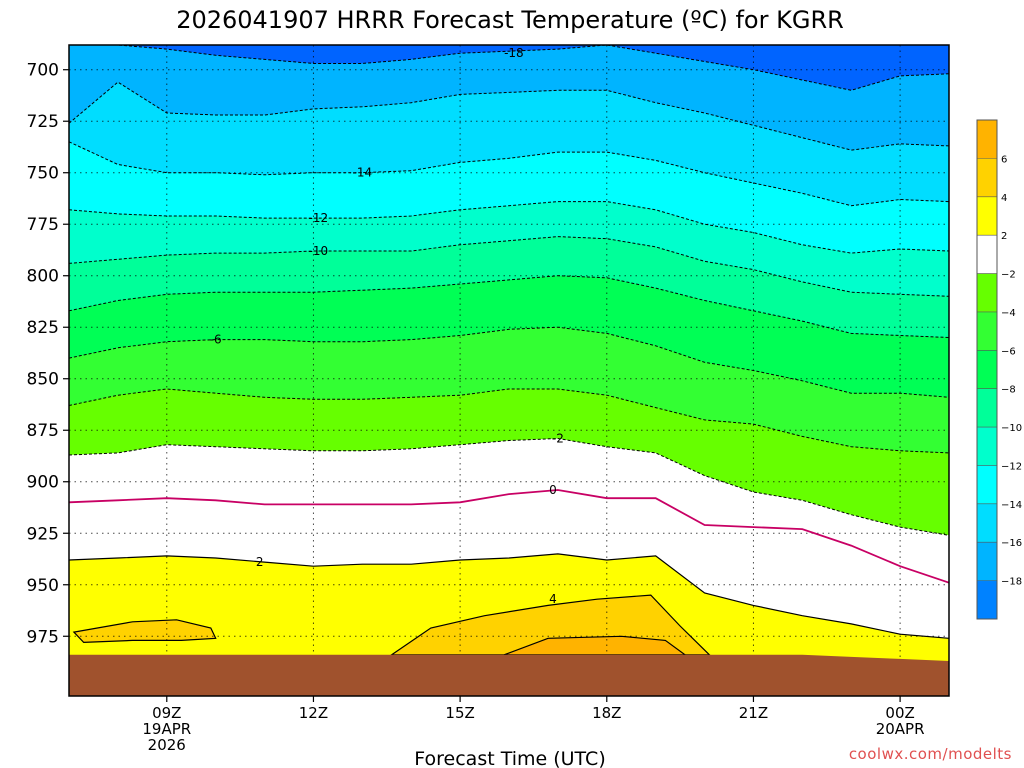 The height and width of the screenshot is (768, 1024). Describe the element at coordinates (319, 251) in the screenshot. I see `contour-label: -10` at that location.